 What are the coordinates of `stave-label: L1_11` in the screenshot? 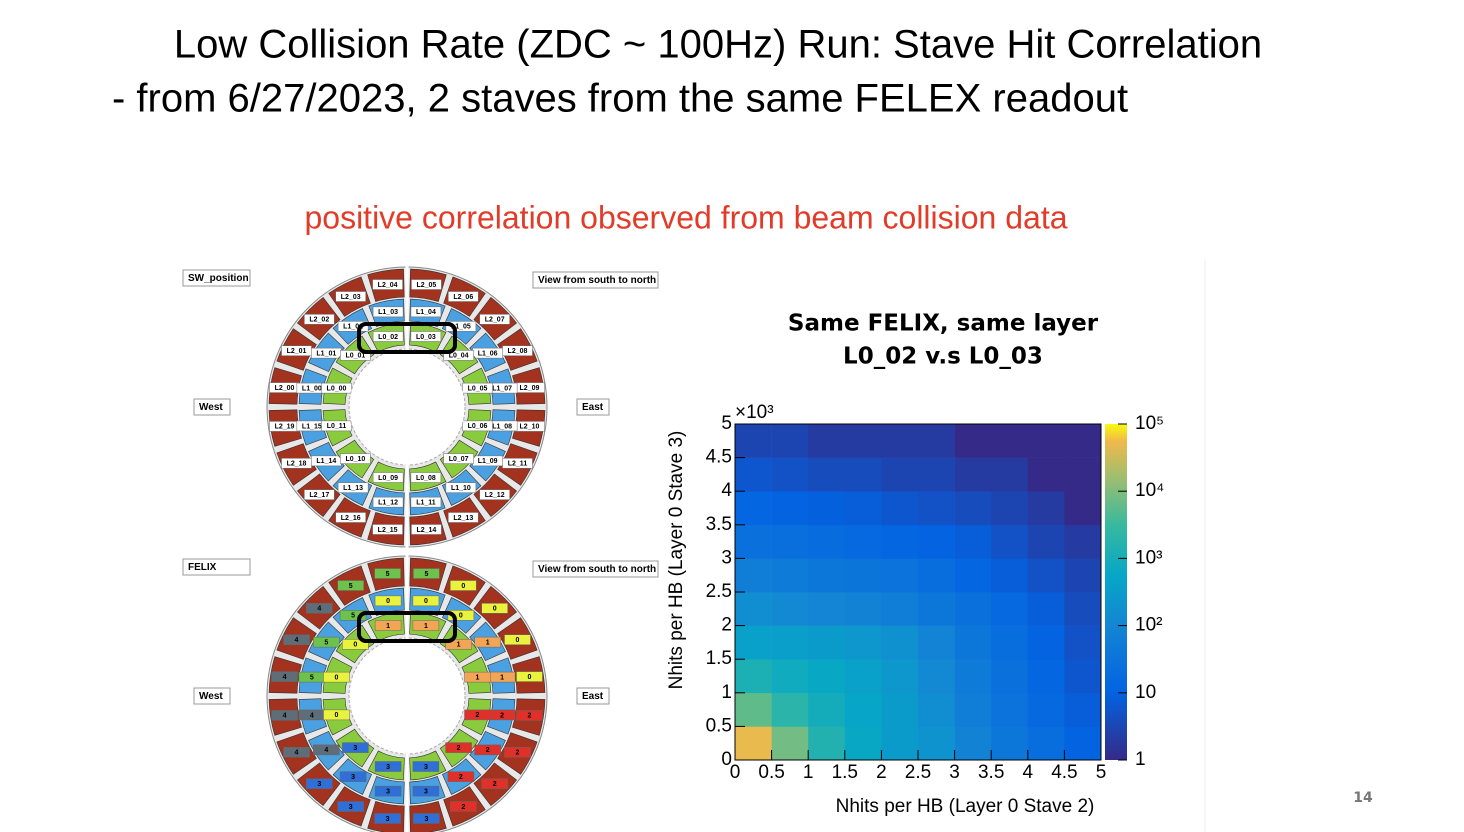 It's located at (426, 502).